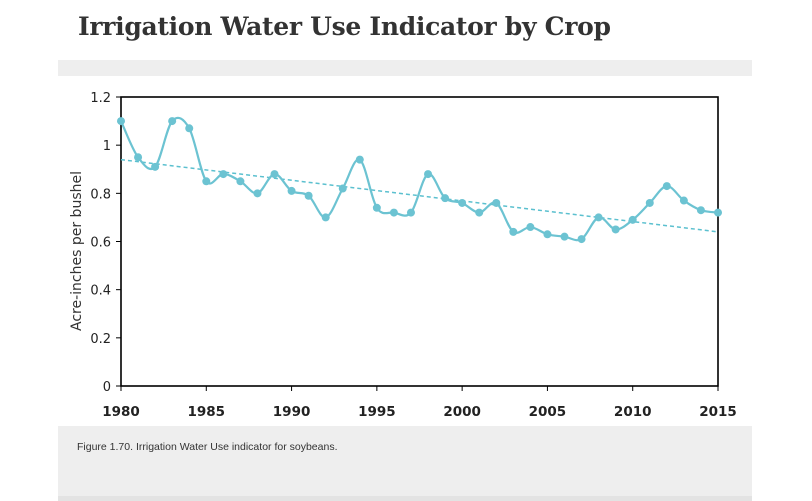 The width and height of the screenshot is (812, 501). What do you see at coordinates (405, 68) in the screenshot?
I see `top-panel-bar` at bounding box center [405, 68].